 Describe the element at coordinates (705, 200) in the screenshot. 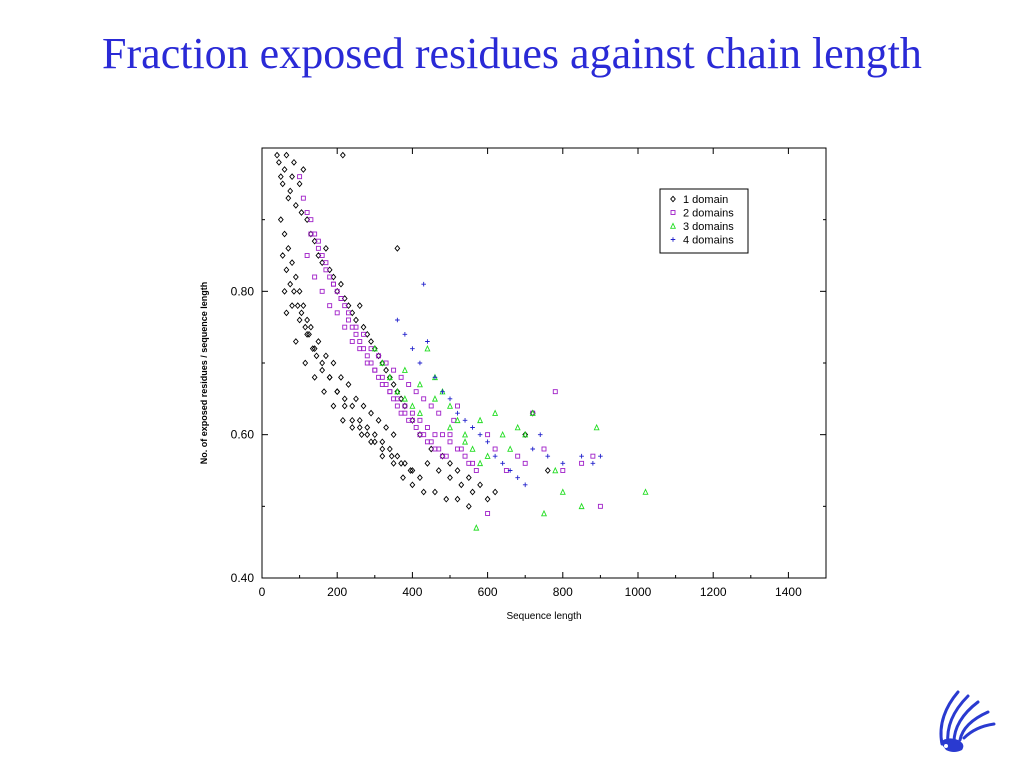

I see `legend-label: 1 domain` at that location.